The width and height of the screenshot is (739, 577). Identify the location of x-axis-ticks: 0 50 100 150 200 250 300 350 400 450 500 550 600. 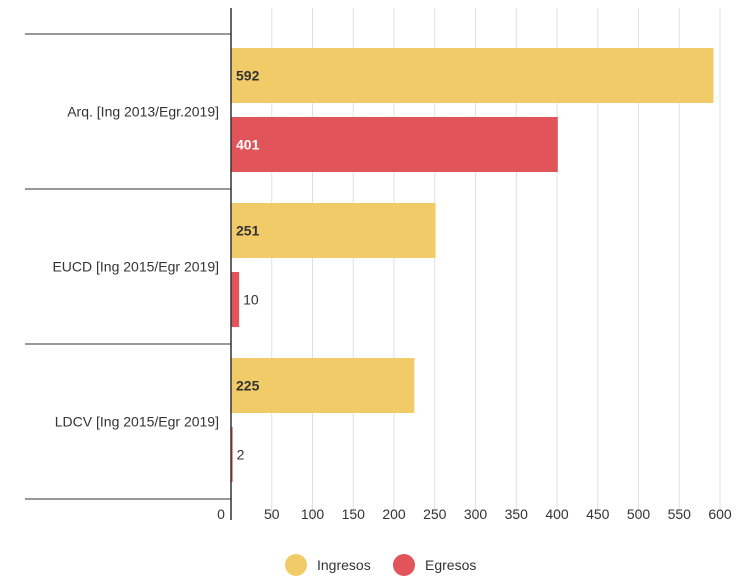
(474, 514).